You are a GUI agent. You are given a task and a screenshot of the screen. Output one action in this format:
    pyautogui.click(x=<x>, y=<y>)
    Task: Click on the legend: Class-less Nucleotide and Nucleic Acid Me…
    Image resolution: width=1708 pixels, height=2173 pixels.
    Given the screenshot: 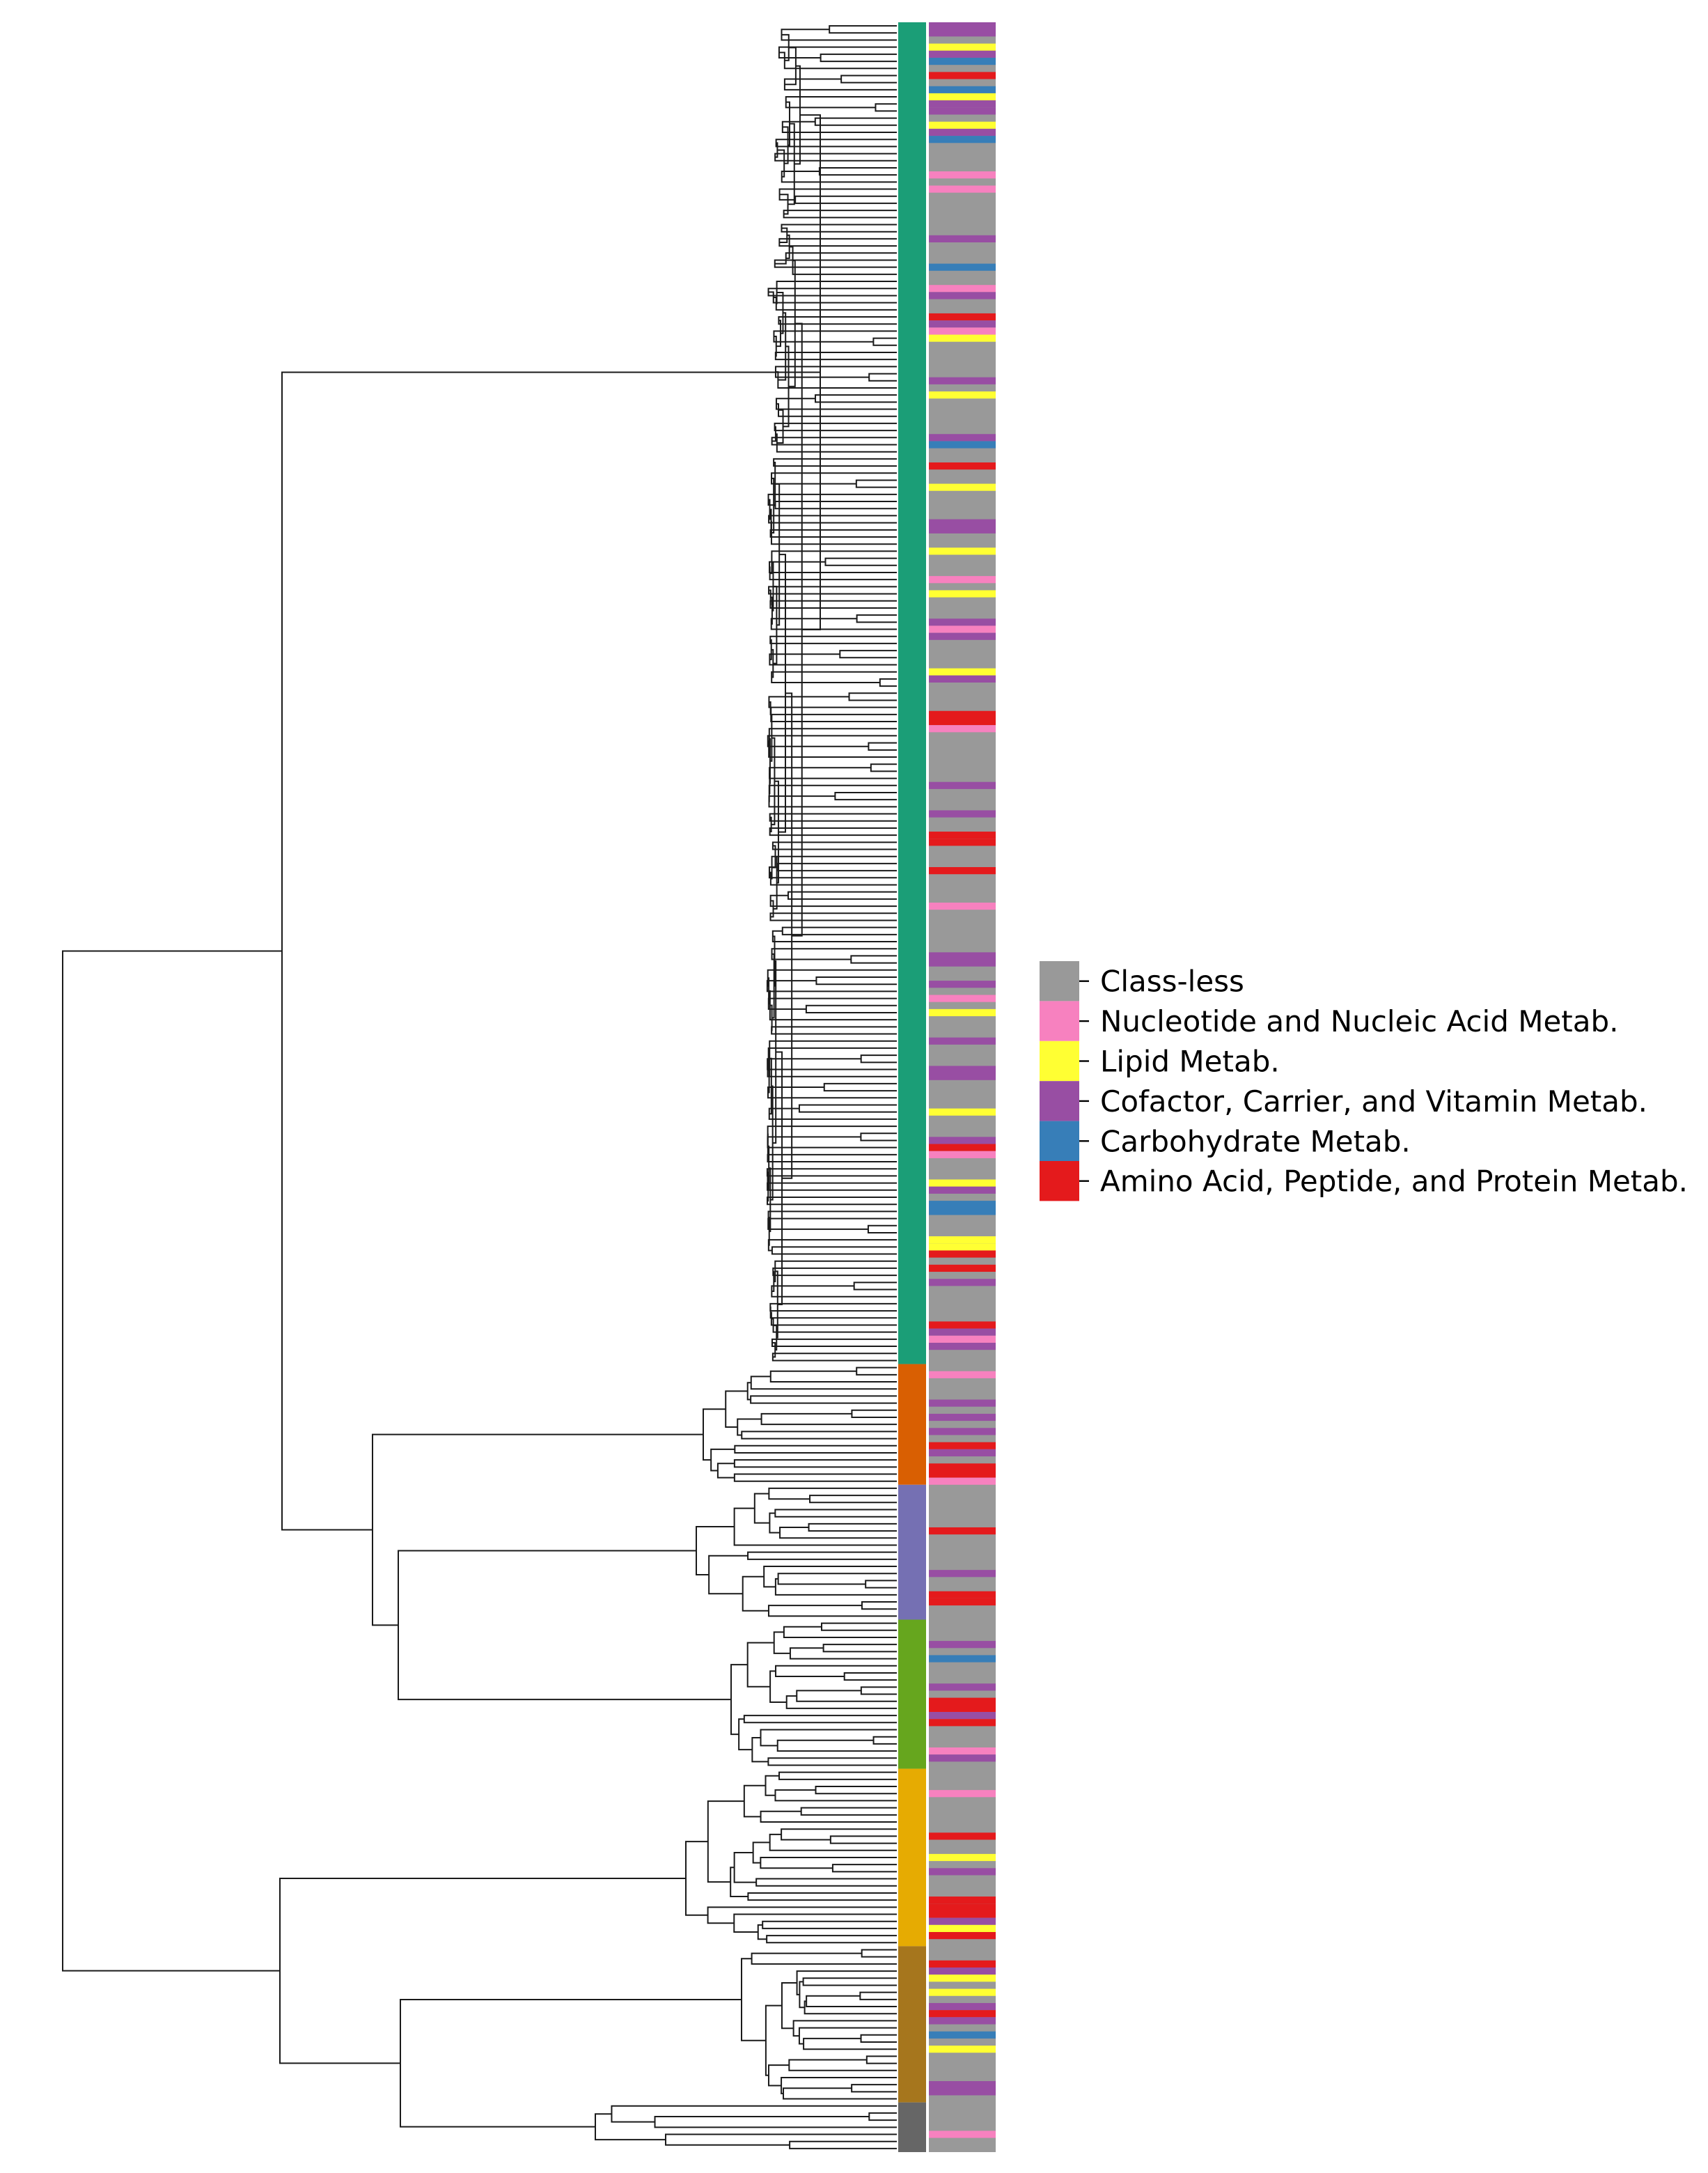 What is the action you would take?
    pyautogui.click(x=1364, y=1081)
    